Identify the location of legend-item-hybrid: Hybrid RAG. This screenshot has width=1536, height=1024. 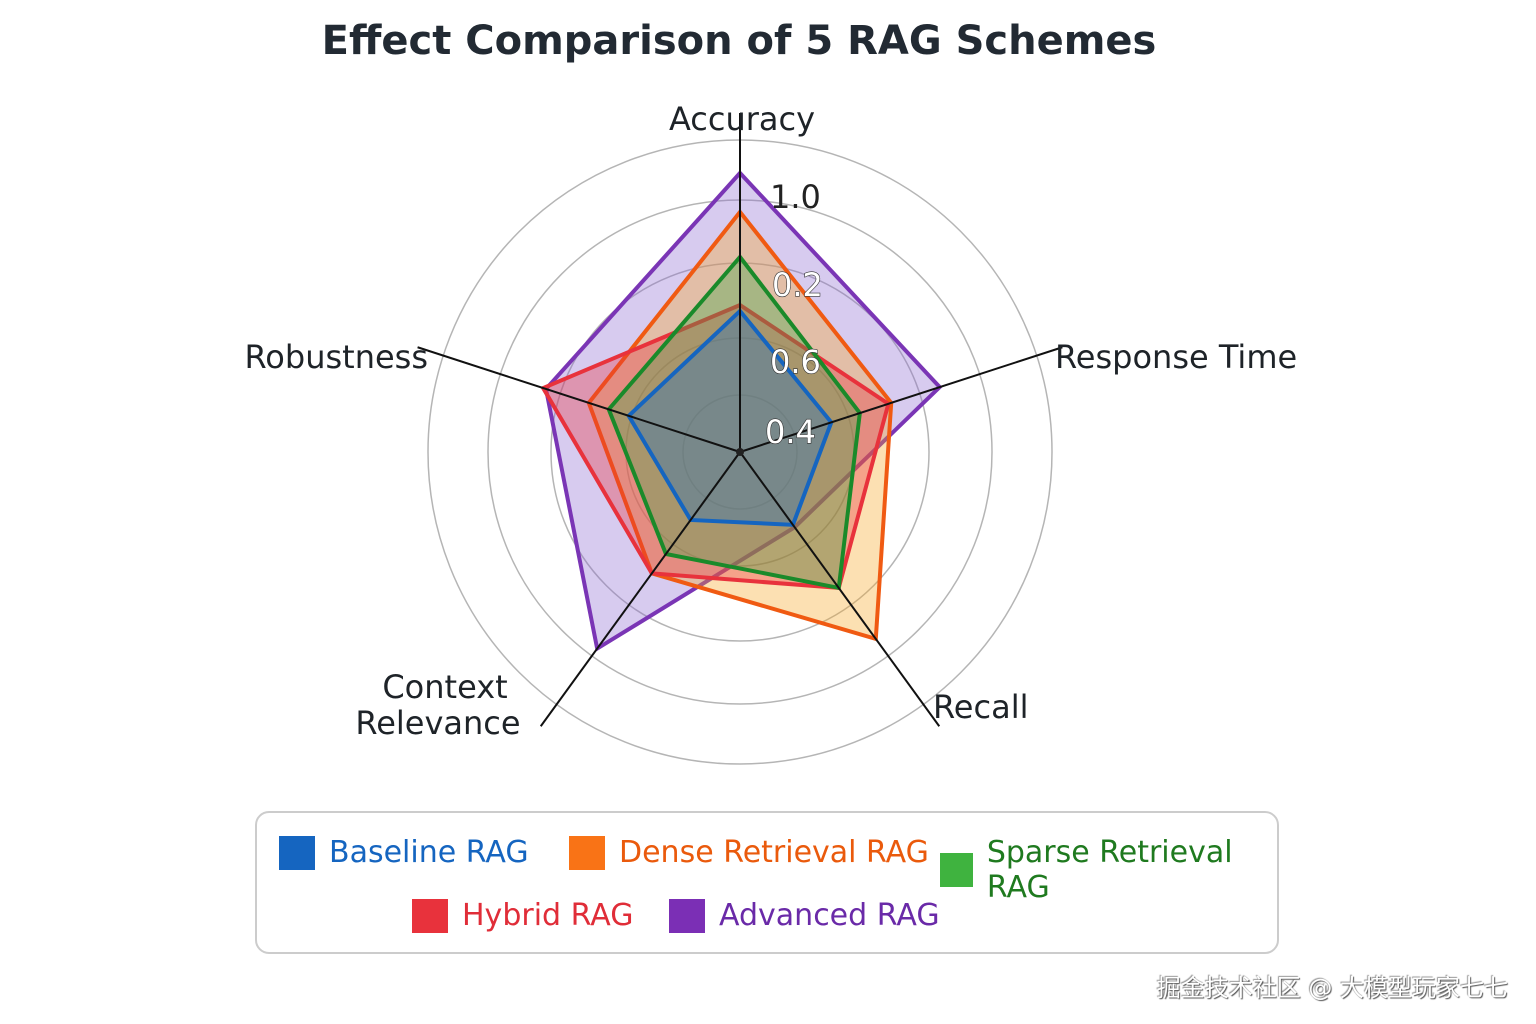
(522, 915).